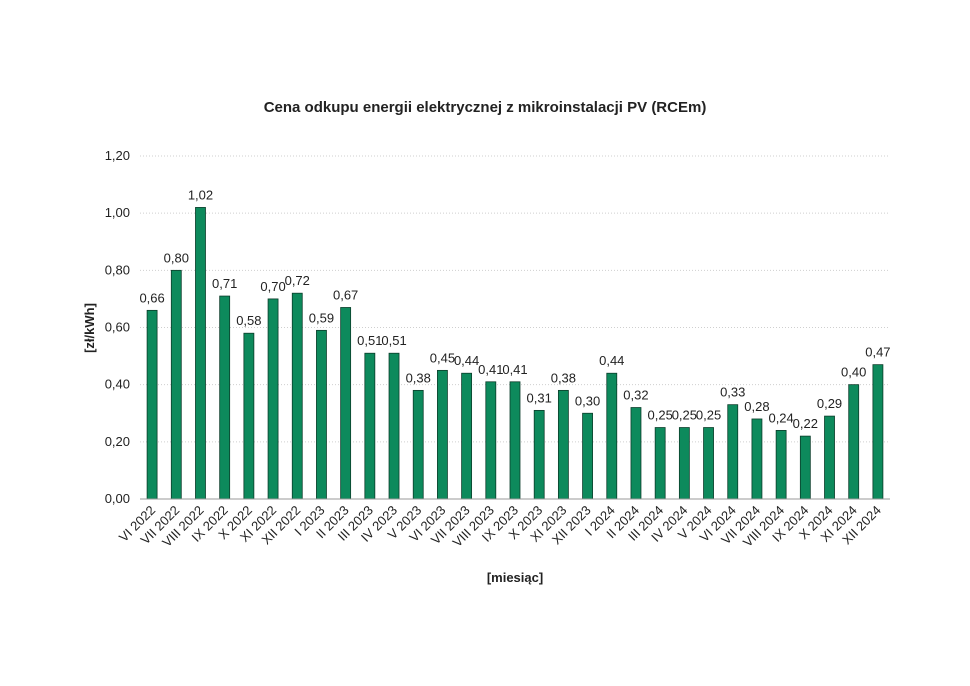  Describe the element at coordinates (117, 441) in the screenshot. I see `y-tick-label: 0,20` at that location.